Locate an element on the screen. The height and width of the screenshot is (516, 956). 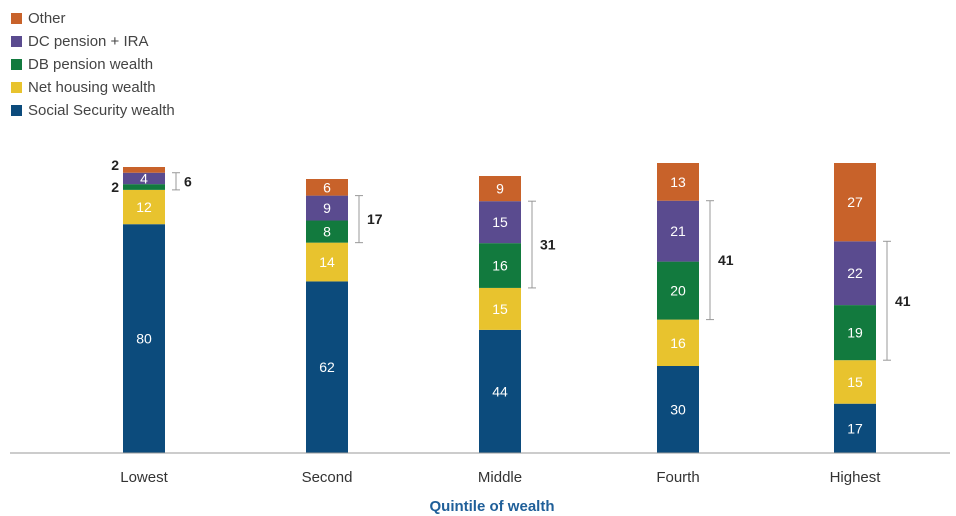
data-label-middle-db-pension-wealth: 16 is located at coordinates (500, 266).